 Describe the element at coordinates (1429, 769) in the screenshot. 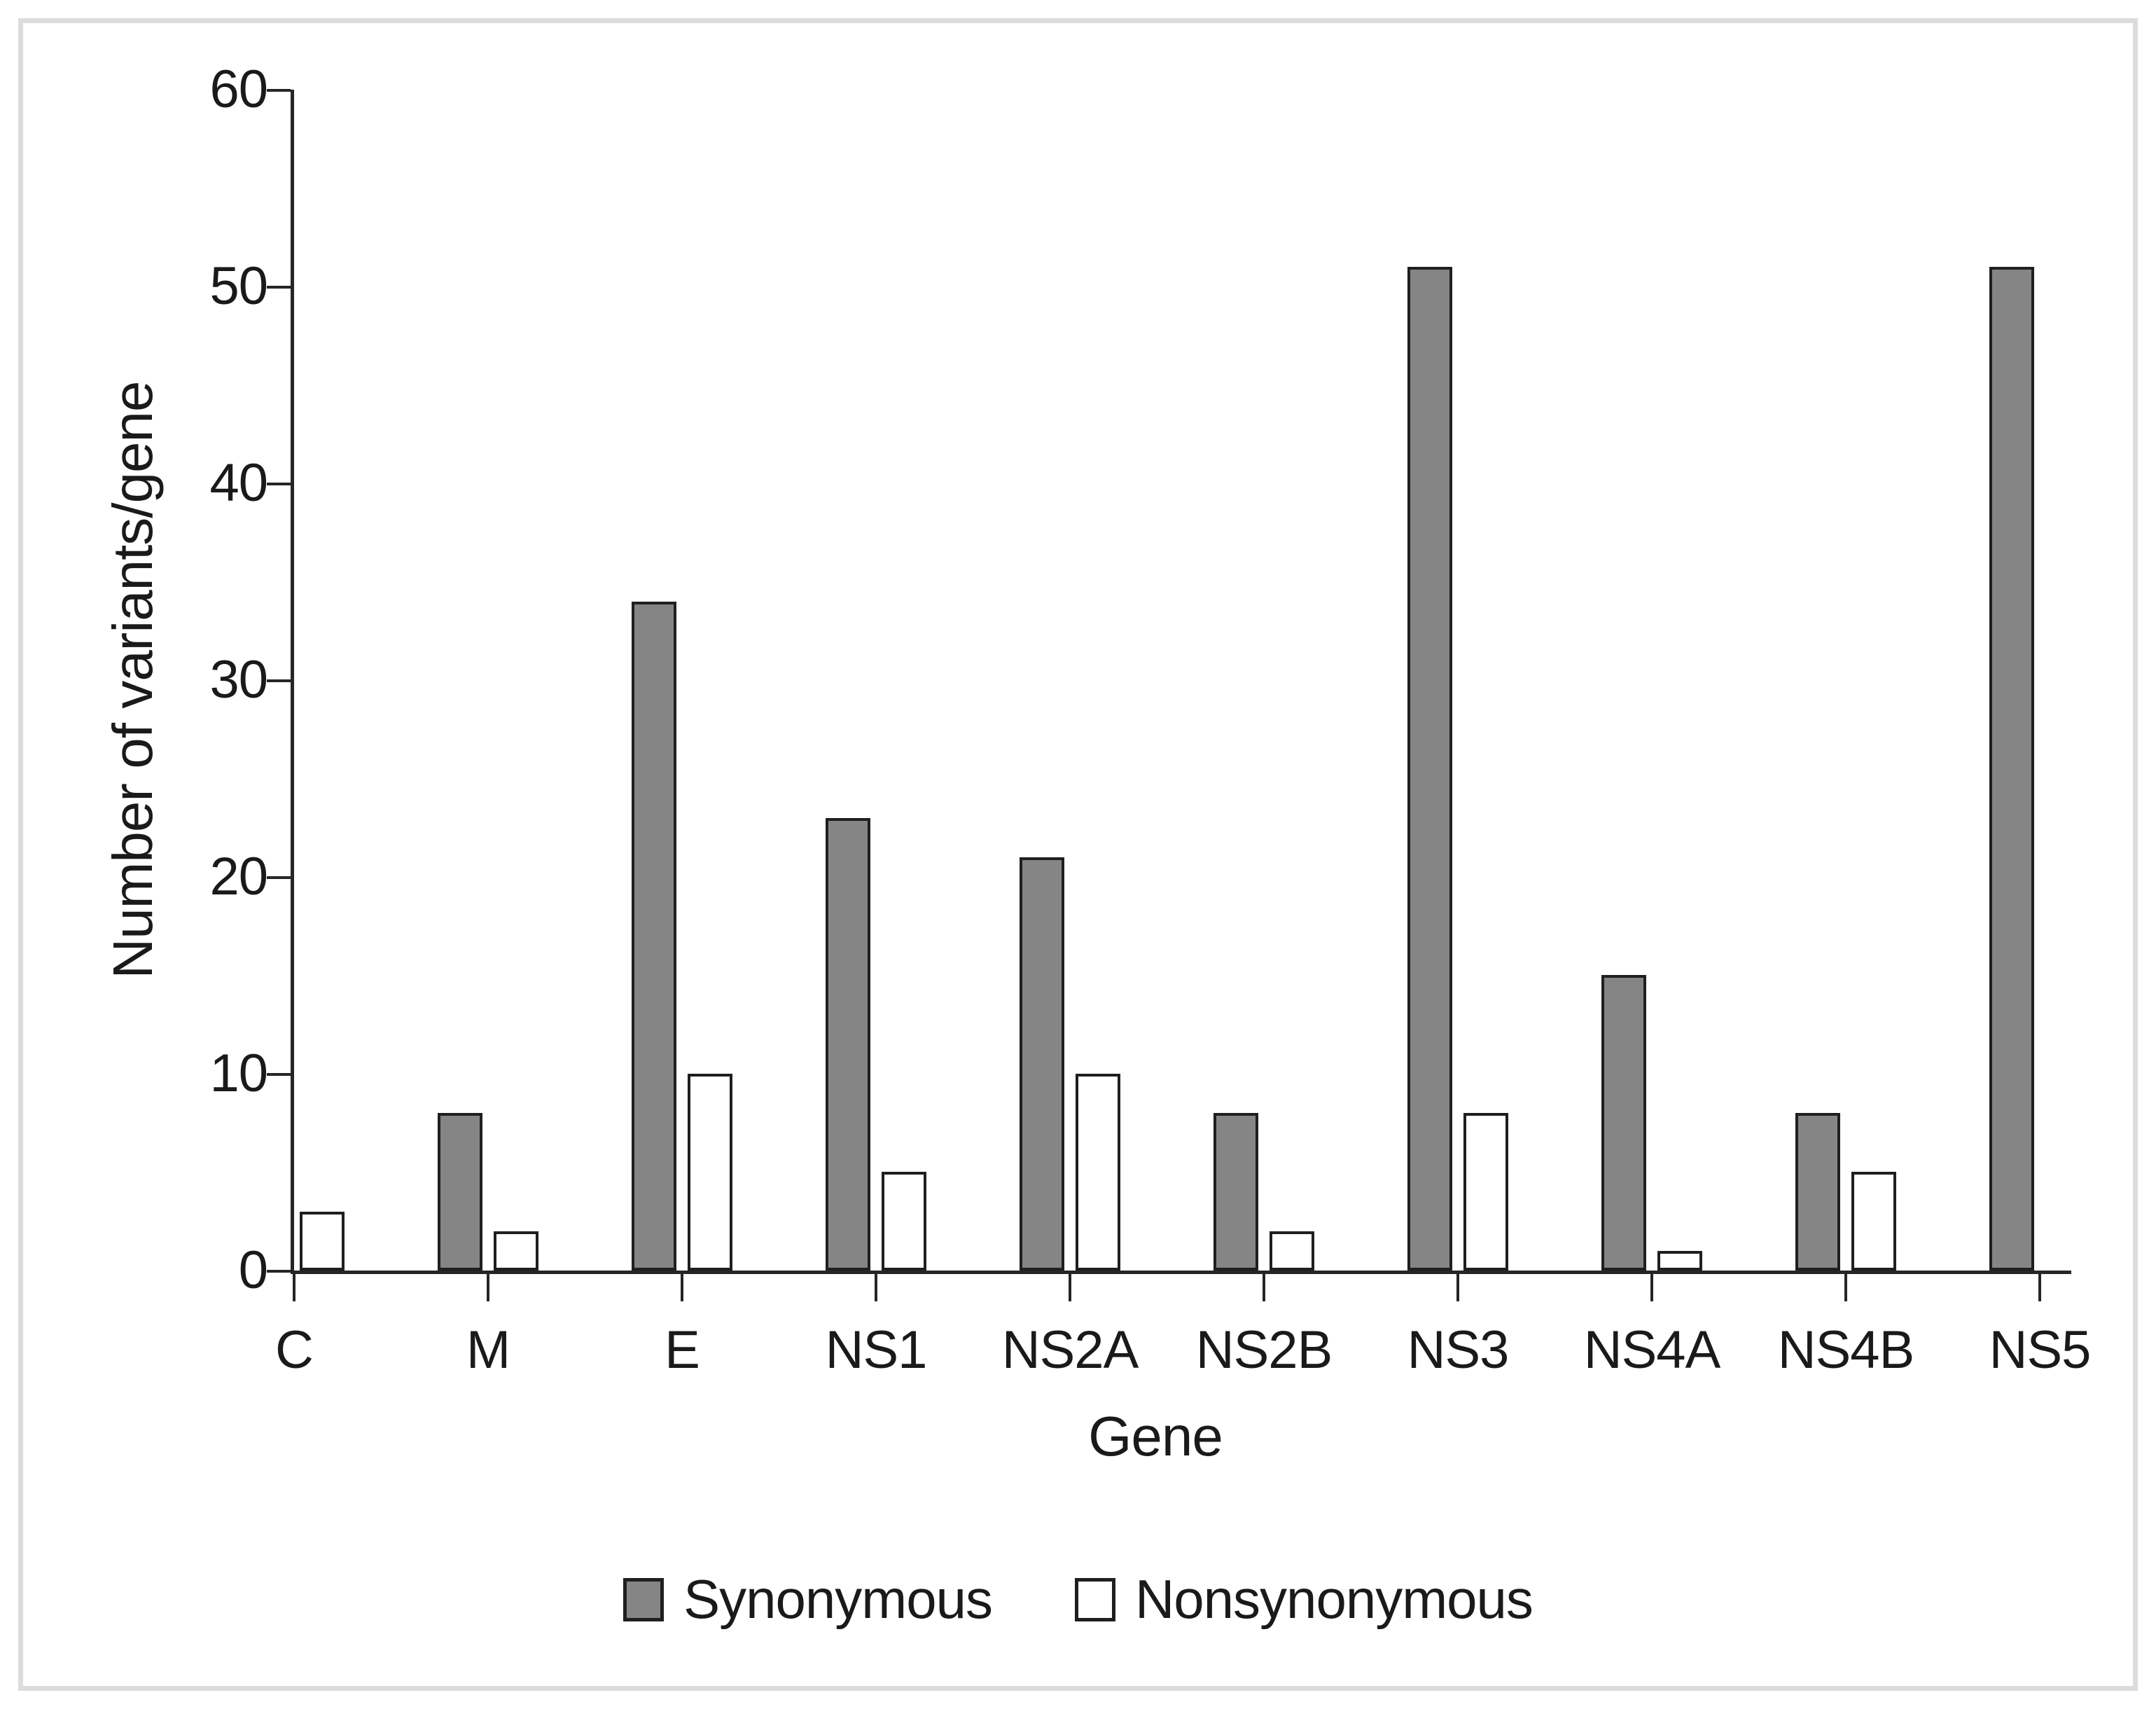

I see `bar-synonymous-NS3` at that location.